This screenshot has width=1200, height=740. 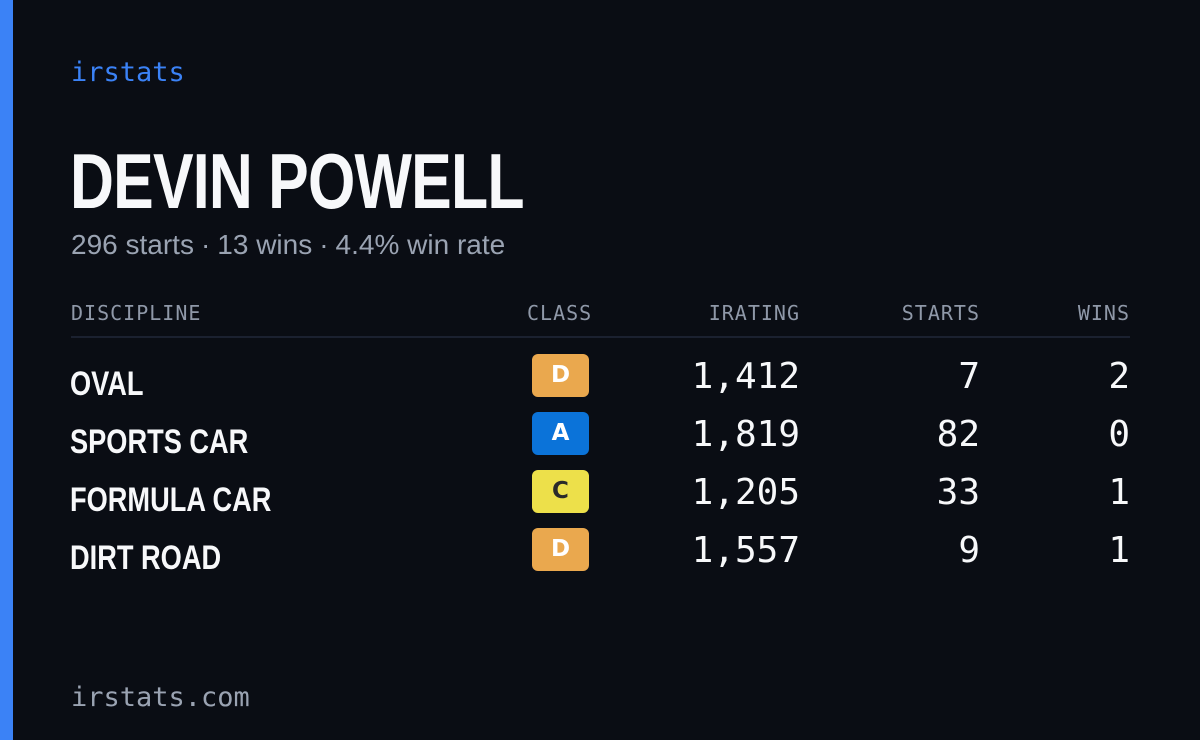 I want to click on table-row: DIRT ROAD D 1,557 9 1, so click(x=600, y=554).